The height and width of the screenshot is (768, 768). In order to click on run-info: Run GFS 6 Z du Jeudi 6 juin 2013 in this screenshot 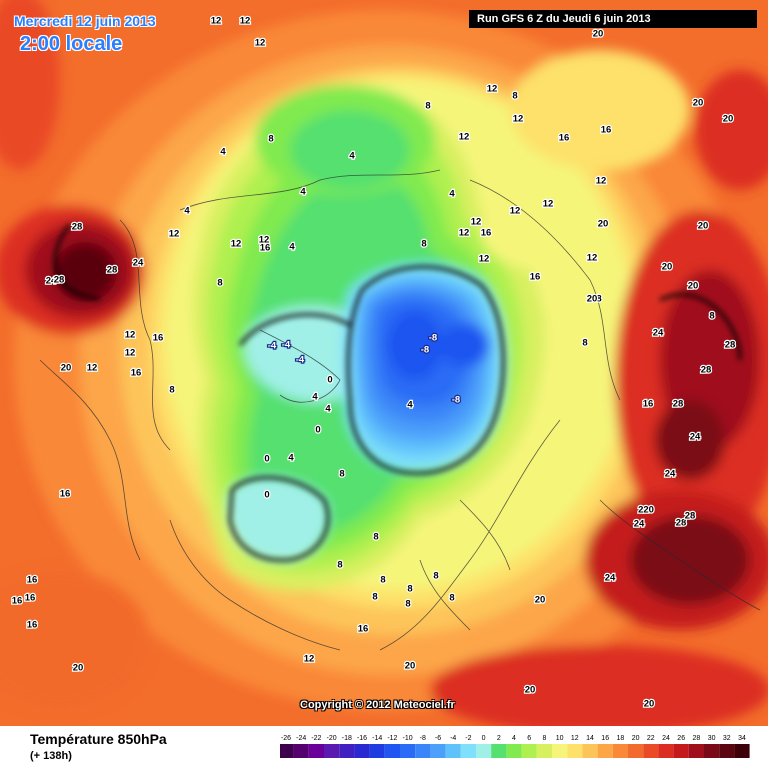, I will do `click(613, 19)`.